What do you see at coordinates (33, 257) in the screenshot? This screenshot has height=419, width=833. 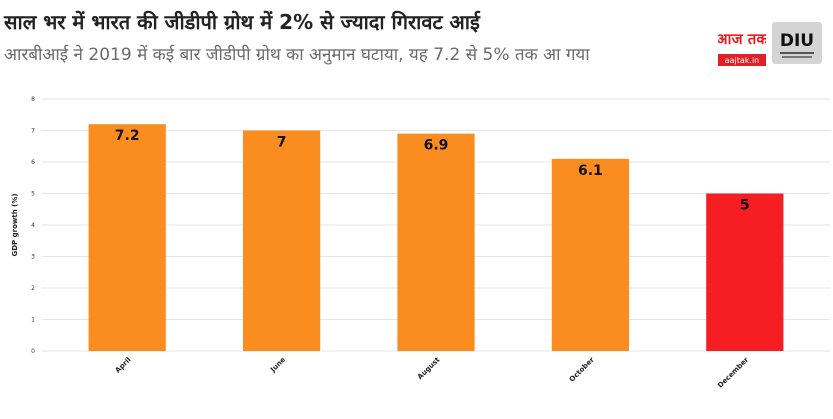 I see `y-tick-label: 3` at bounding box center [33, 257].